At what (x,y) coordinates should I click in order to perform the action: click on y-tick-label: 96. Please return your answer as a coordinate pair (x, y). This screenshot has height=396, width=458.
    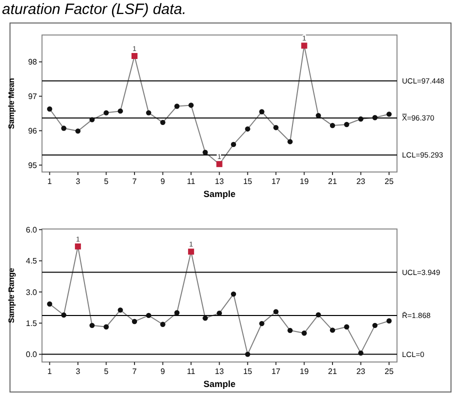
    Looking at the image, I should click on (33, 131).